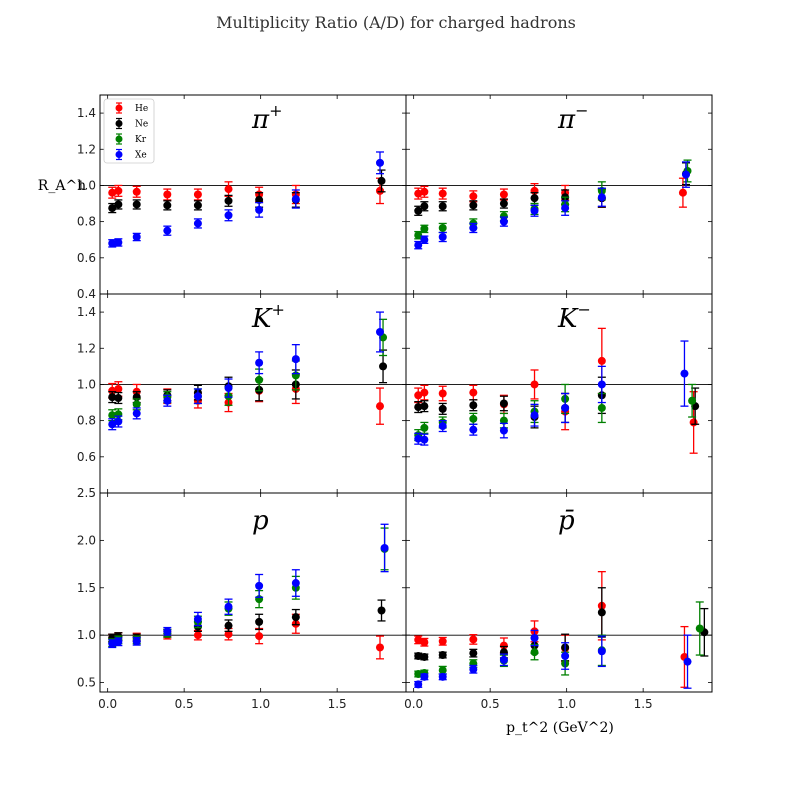 Image resolution: width=792 pixels, height=792 pixels. What do you see at coordinates (86, 588) in the screenshot?
I see `y-tick-label: 1.5` at bounding box center [86, 588].